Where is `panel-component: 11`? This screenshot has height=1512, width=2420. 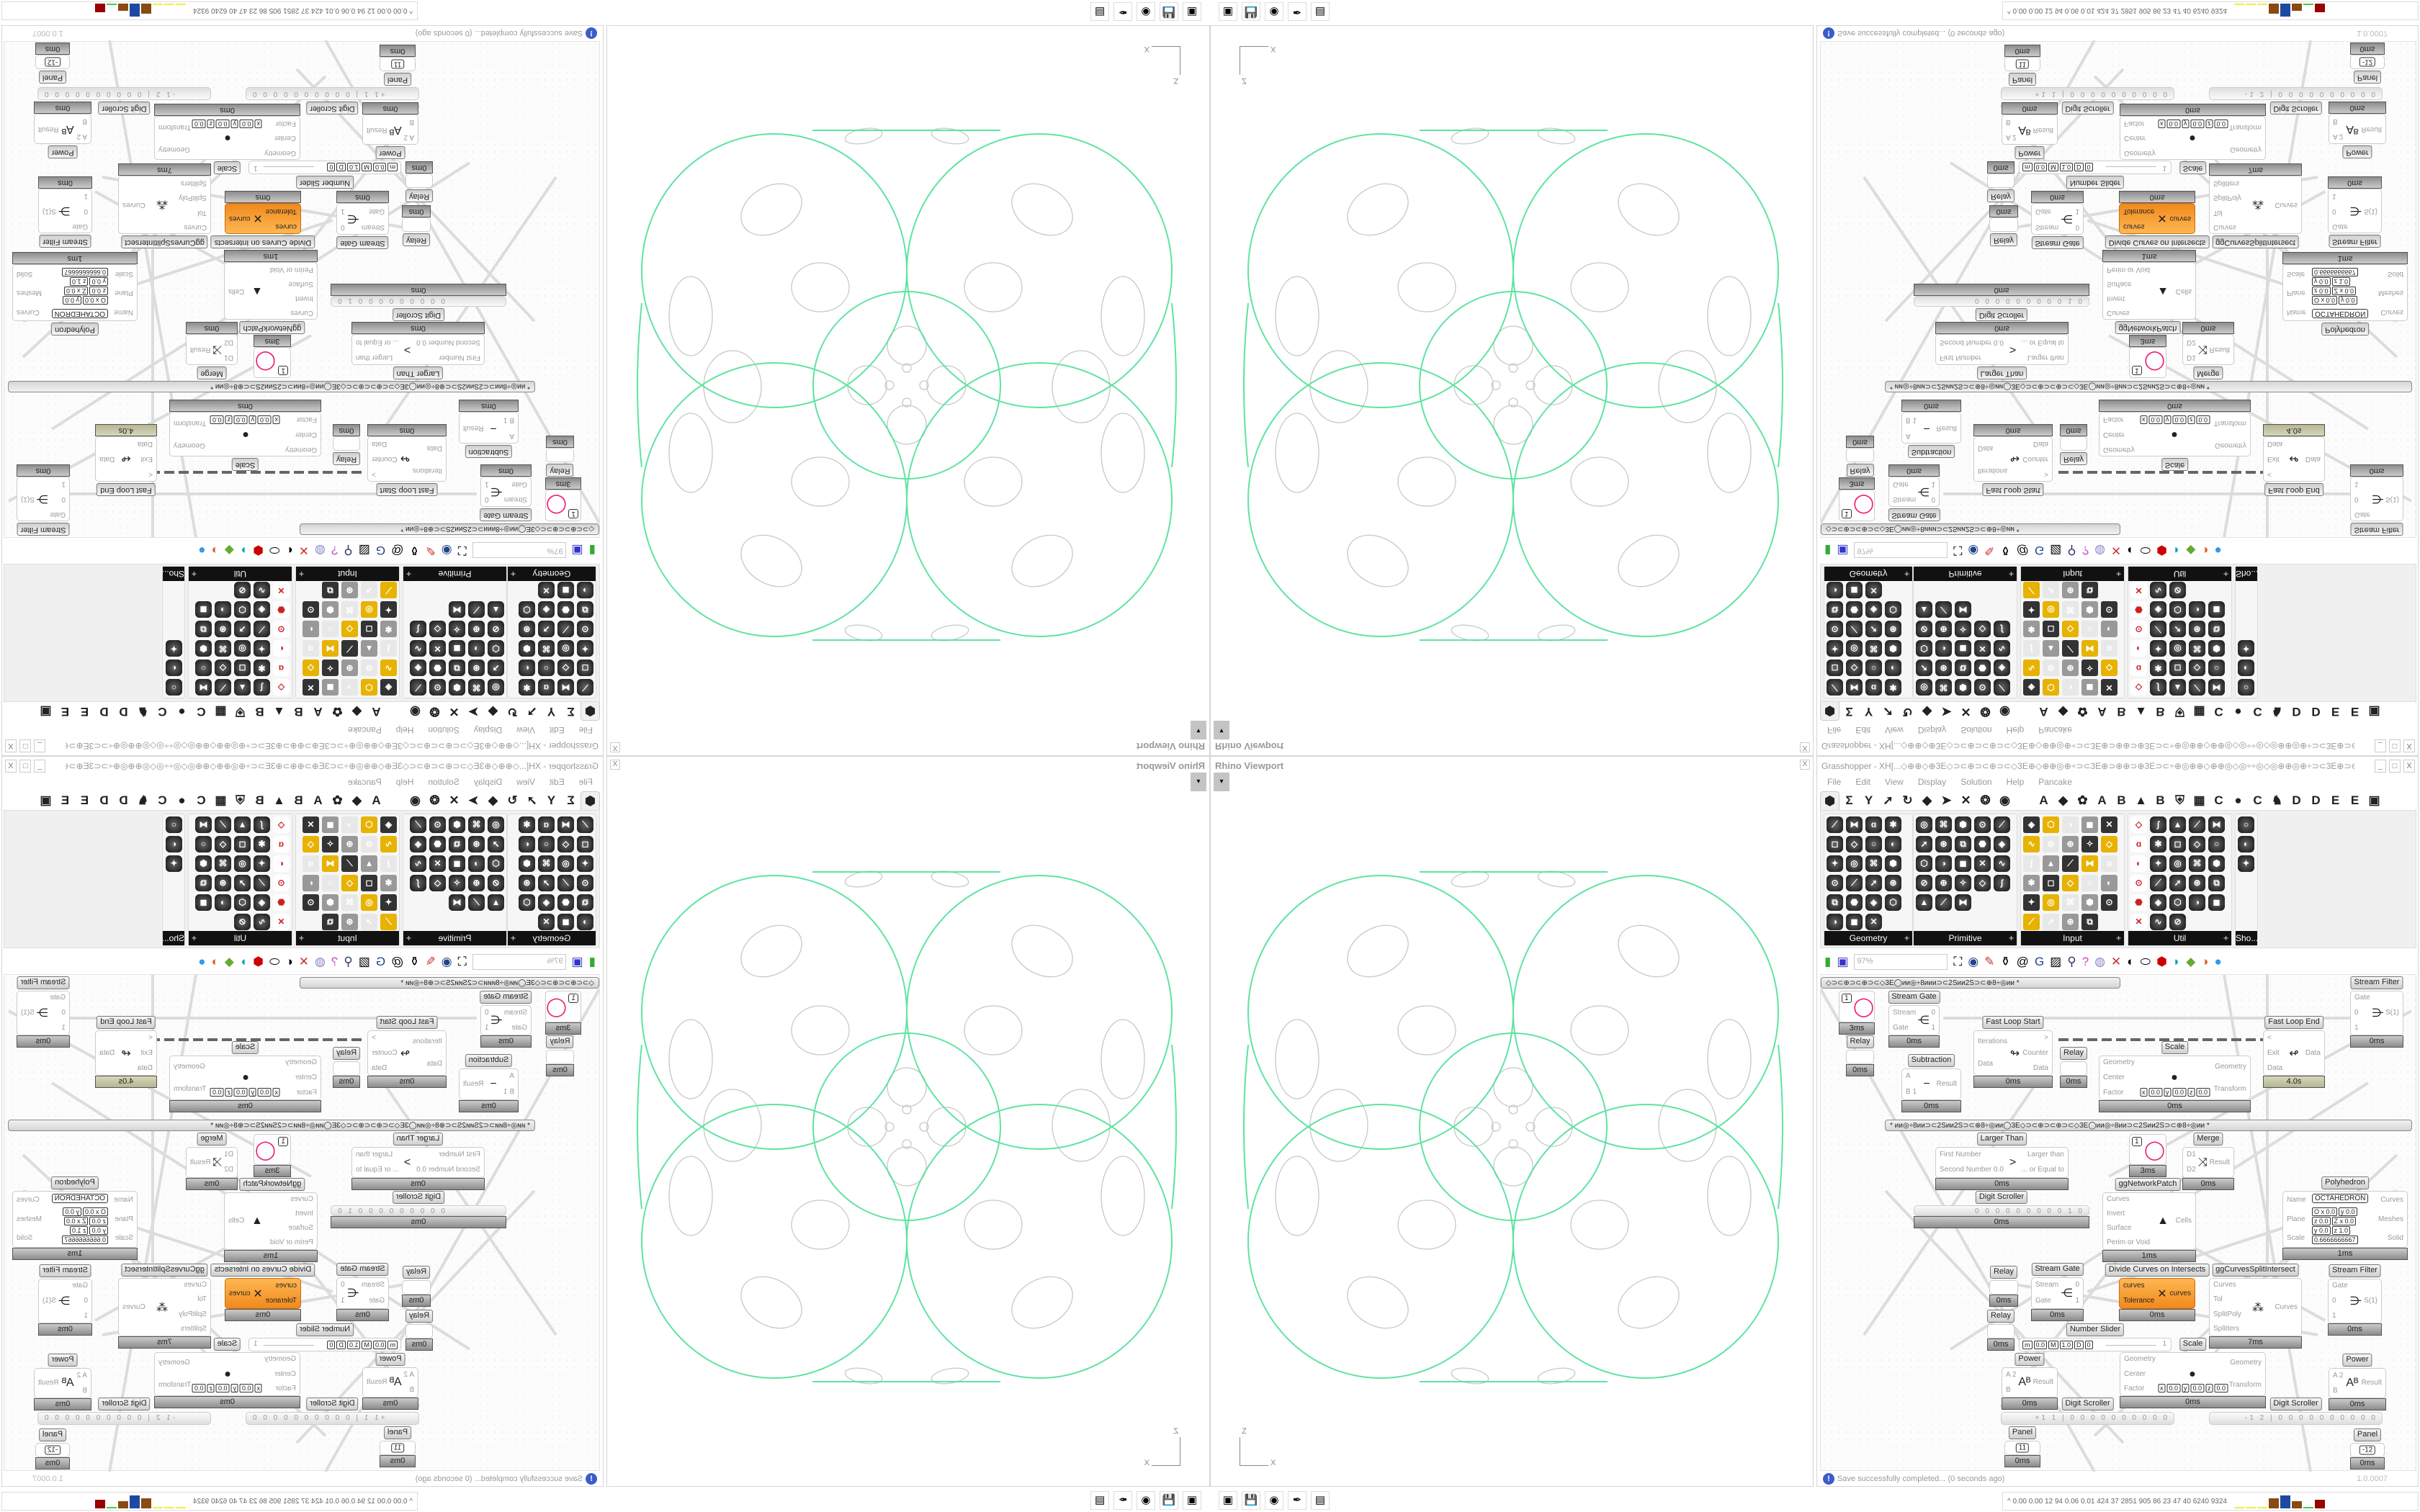
panel-component: 11 is located at coordinates (398, 64).